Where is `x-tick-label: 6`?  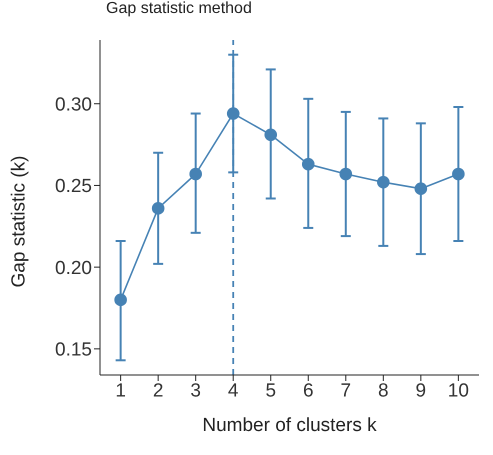
x-tick-label: 6 is located at coordinates (308, 391).